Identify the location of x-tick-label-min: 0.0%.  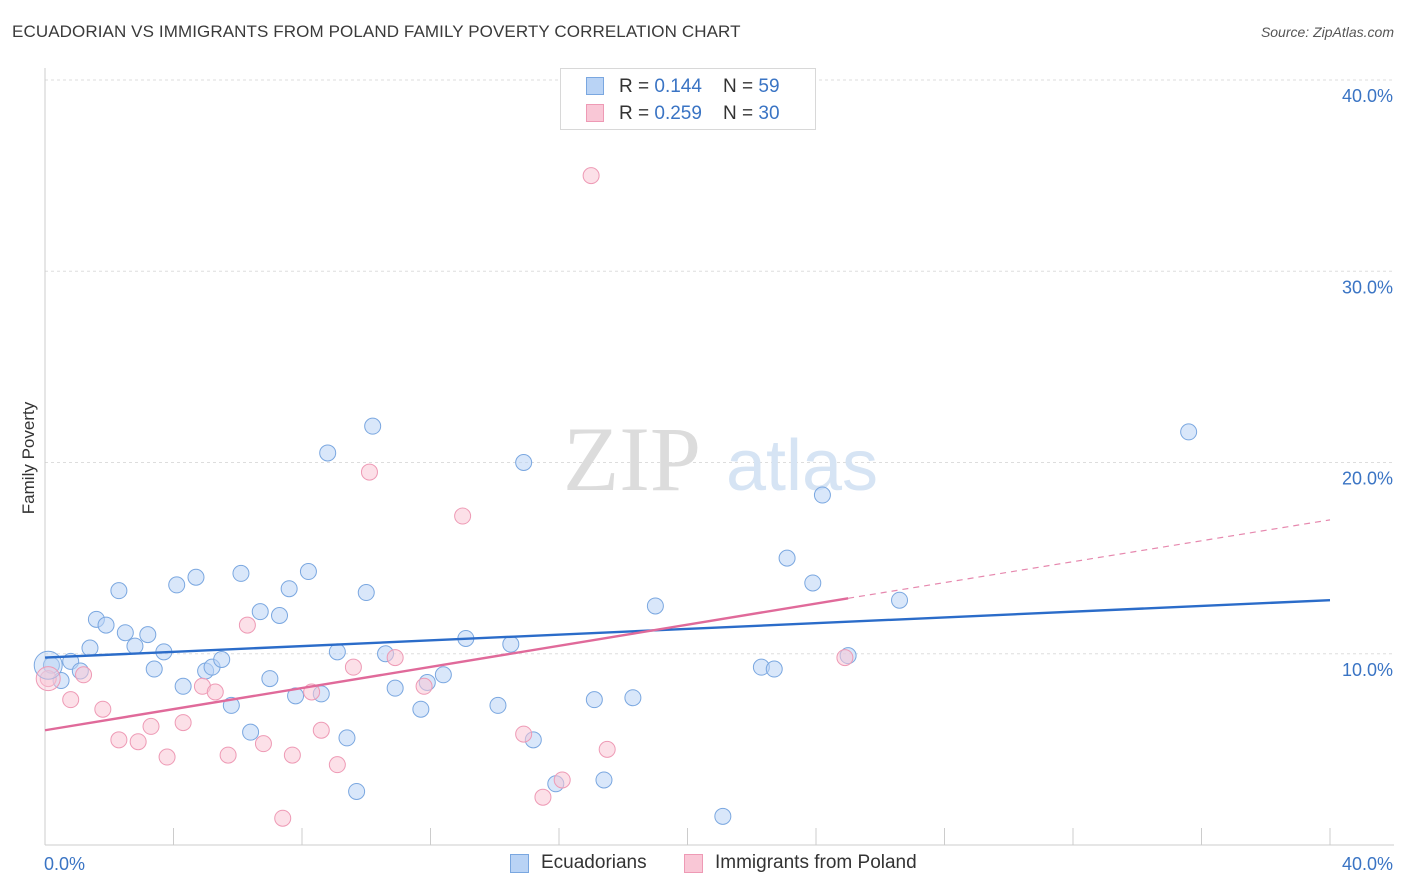
(64, 864).